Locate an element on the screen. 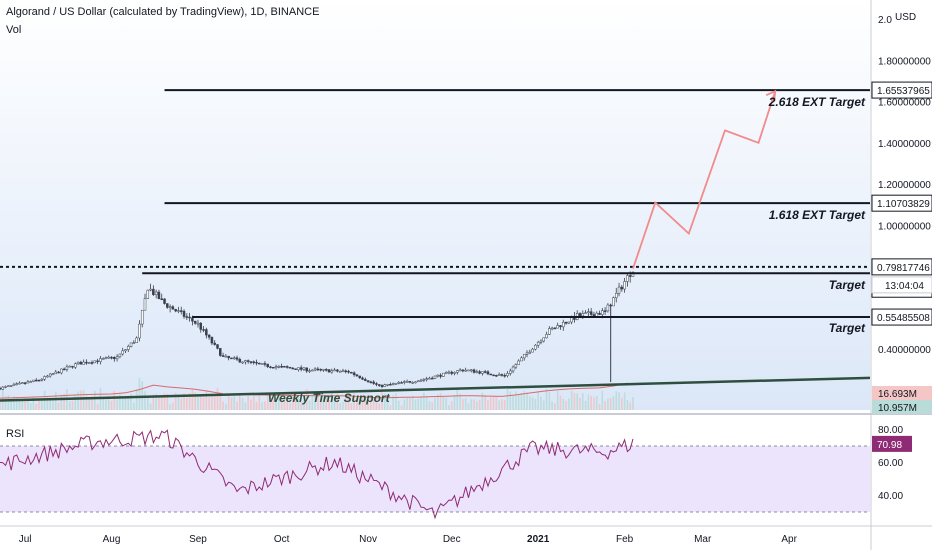 The image size is (932, 550). volume-tag-label: 16.693M is located at coordinates (897, 394).